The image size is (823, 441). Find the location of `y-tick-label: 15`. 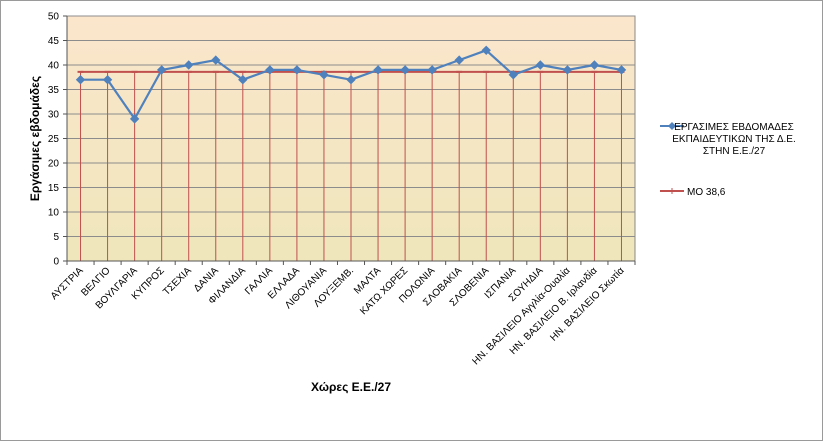

y-tick-label: 15 is located at coordinates (54, 188).